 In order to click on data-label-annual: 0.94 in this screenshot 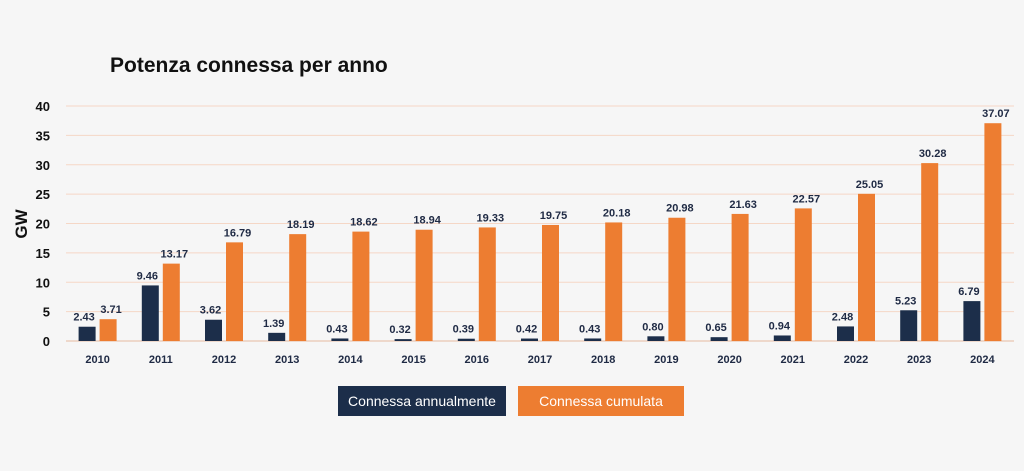, I will do `click(780, 326)`.